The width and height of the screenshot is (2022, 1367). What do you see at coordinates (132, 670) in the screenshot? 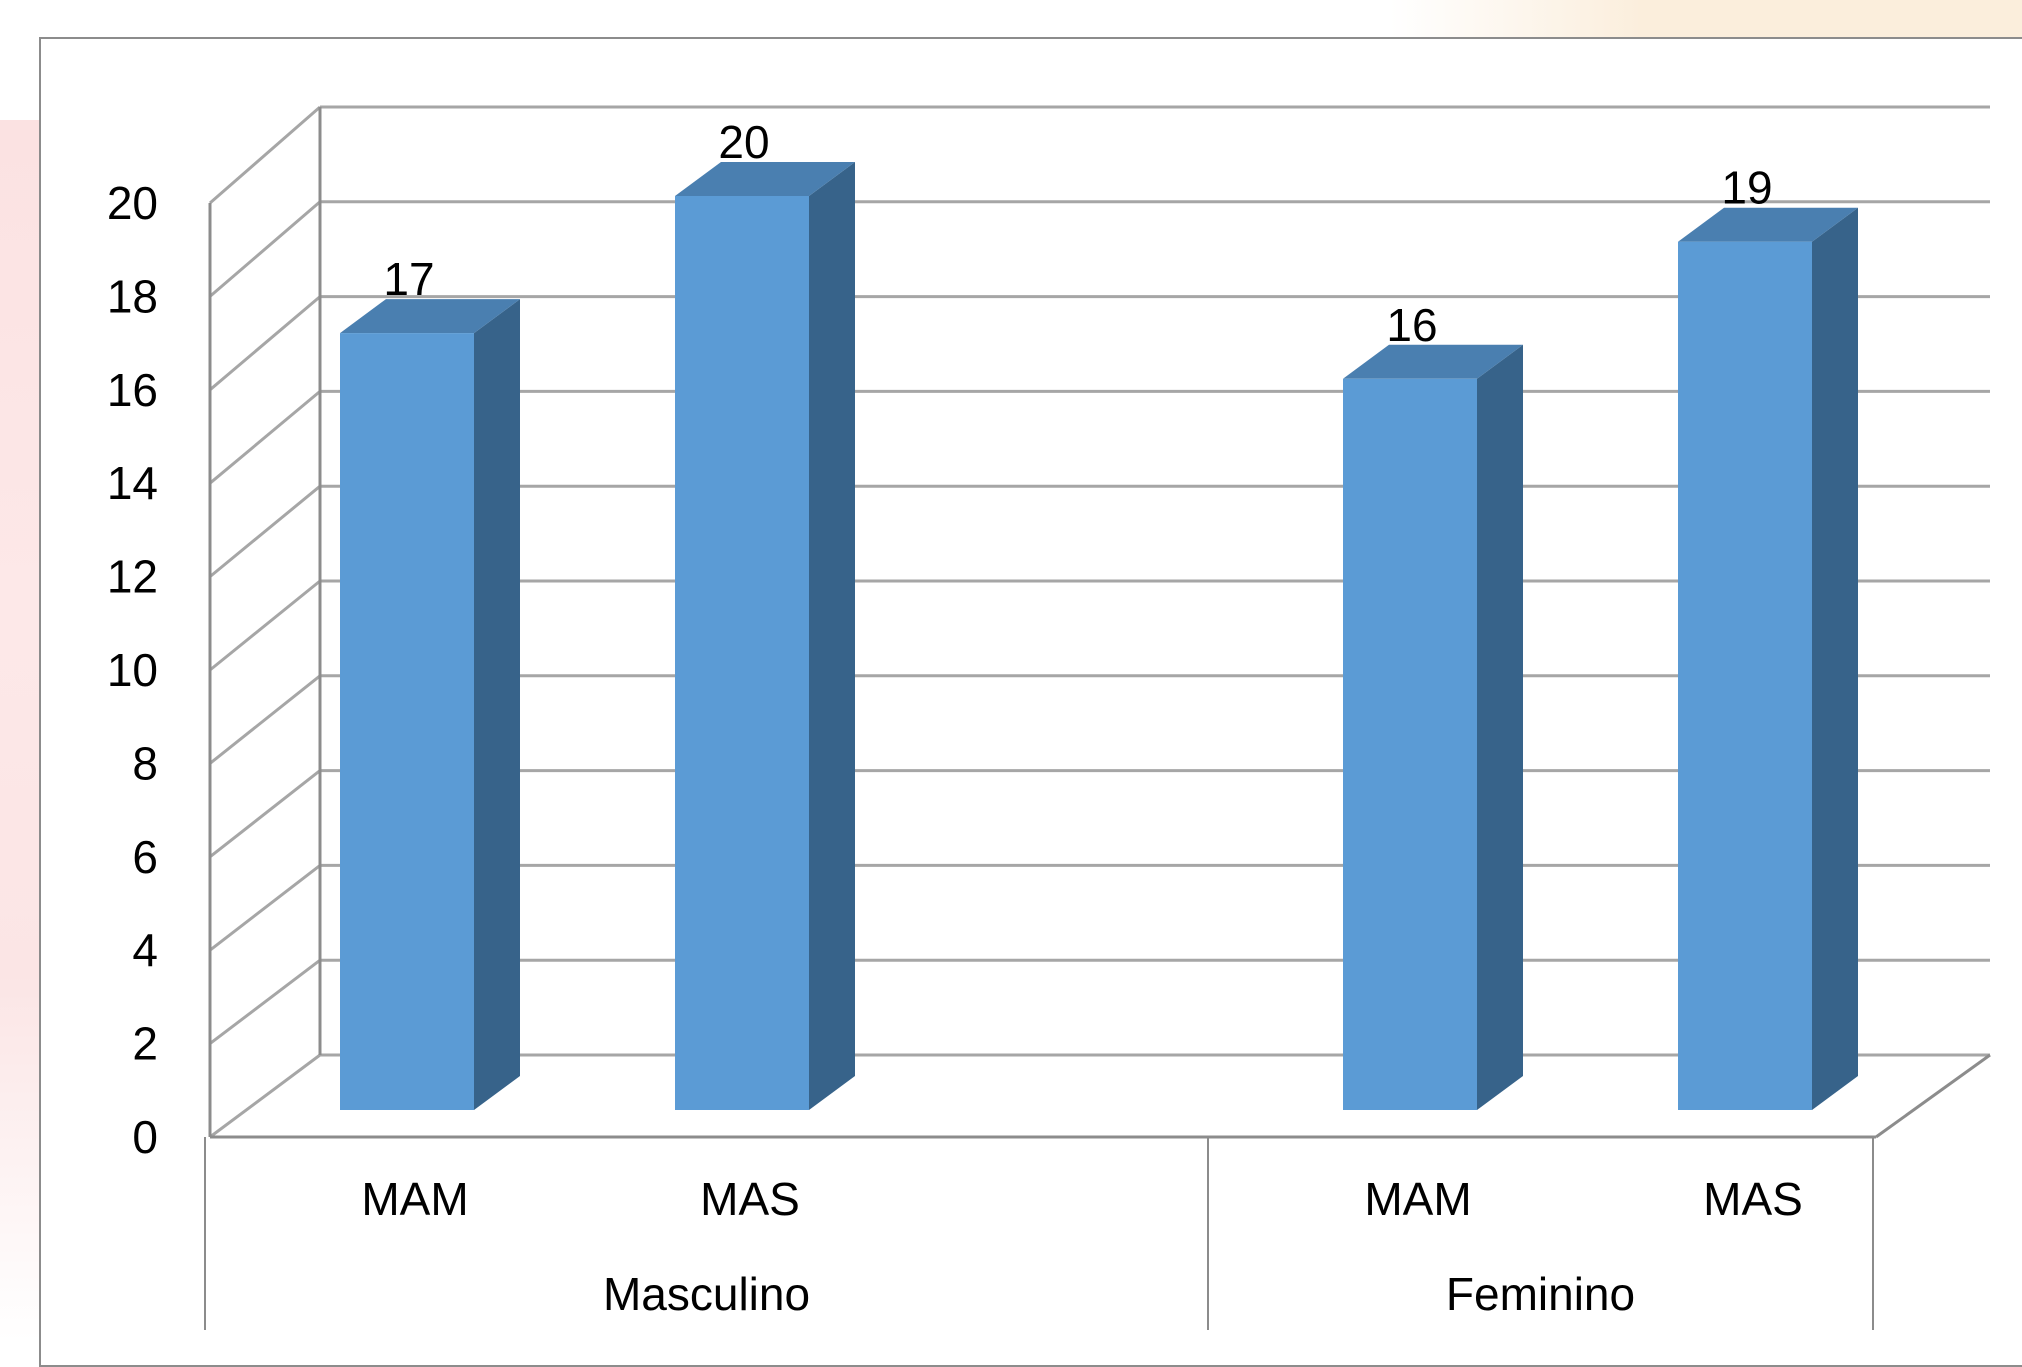
I see `y-tick-label-10: 10` at bounding box center [132, 670].